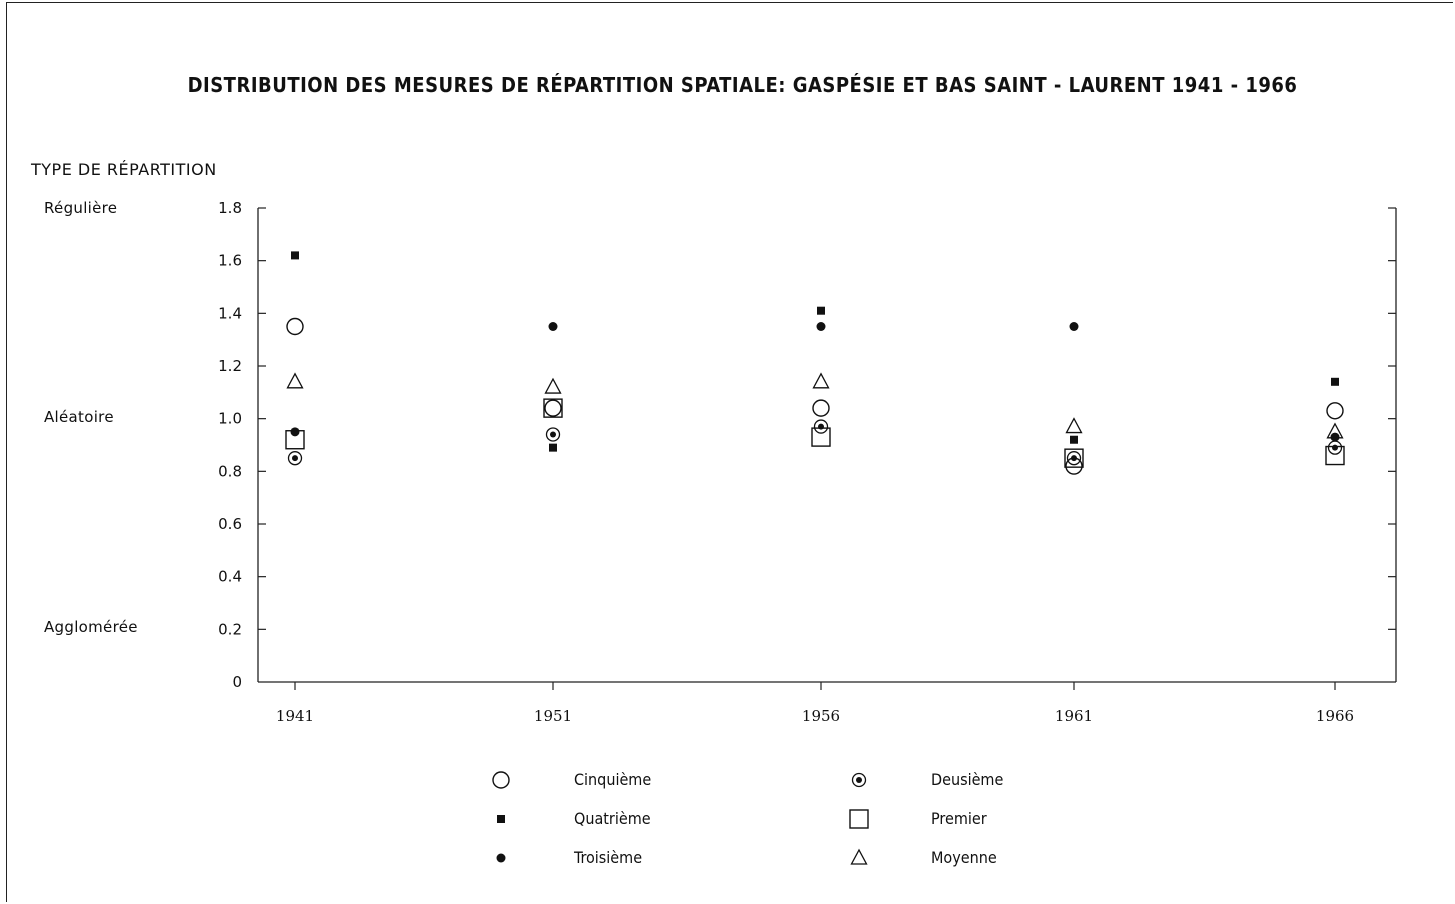 The image size is (1455, 904). What do you see at coordinates (613, 779) in the screenshot?
I see `legend-label: Cinquième` at bounding box center [613, 779].